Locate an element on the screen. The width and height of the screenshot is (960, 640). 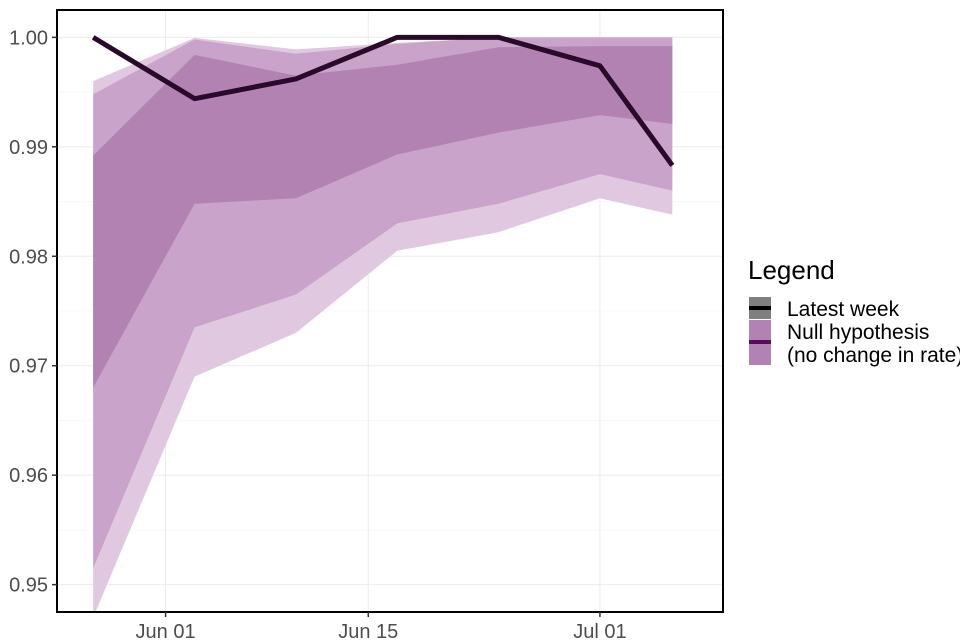
legend-key-null-hypothesis is located at coordinates (760, 331).